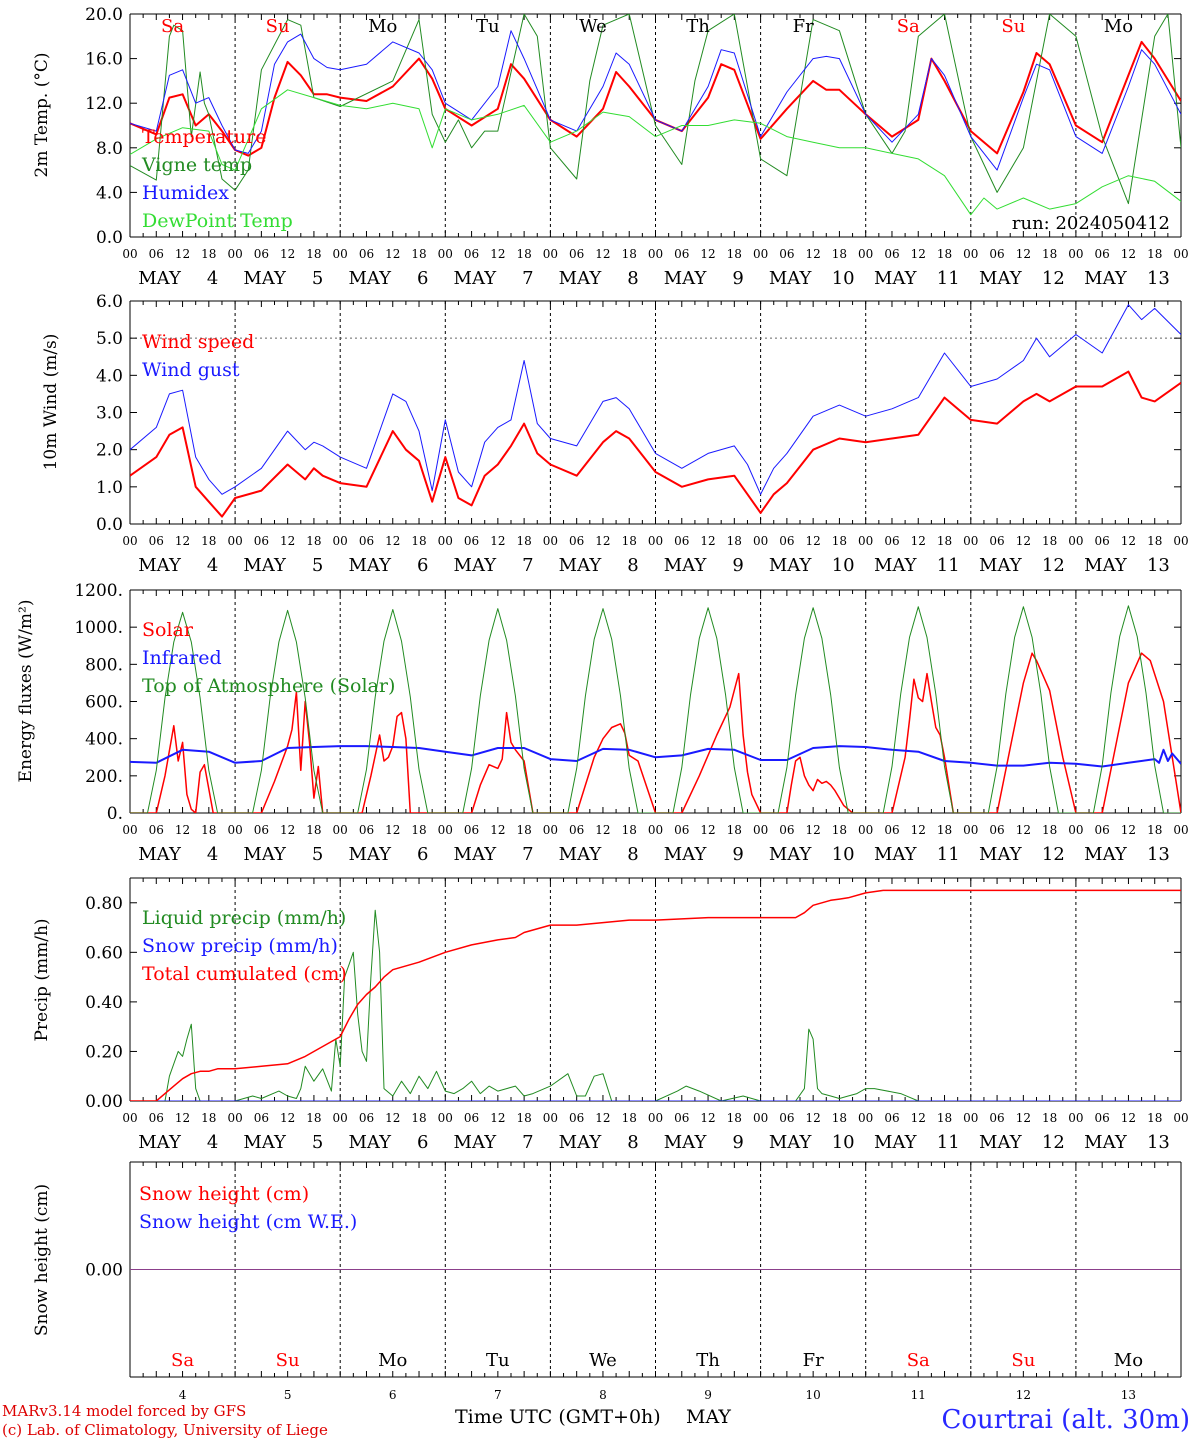 The image size is (1194, 1440). I want to click on y-tick-label: 600., so click(104, 703).